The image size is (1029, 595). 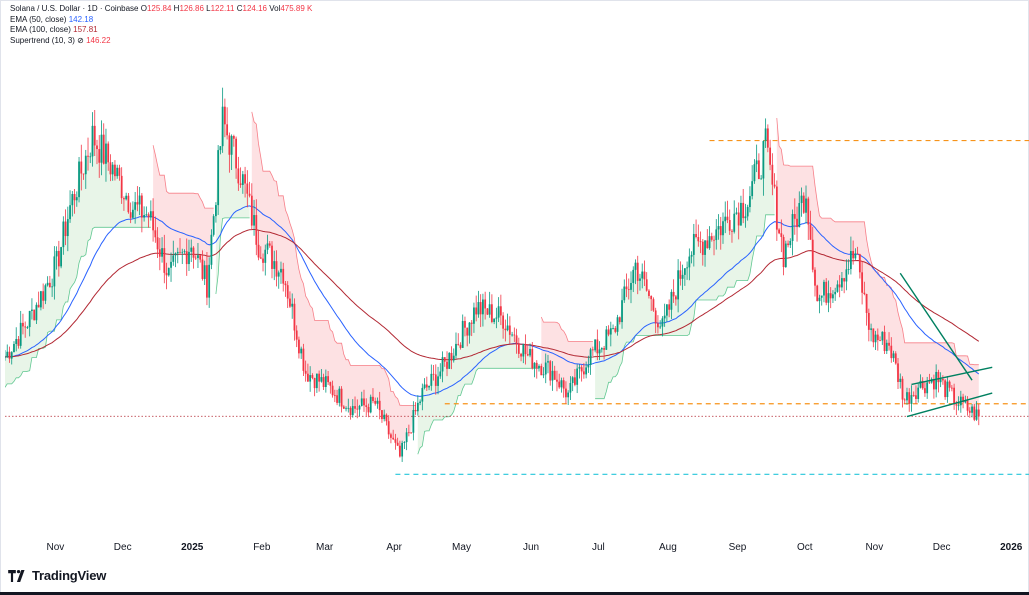 I want to click on legend-title: Solana / U.S. Dollar · 1D · Coinbase, so click(x=74, y=8).